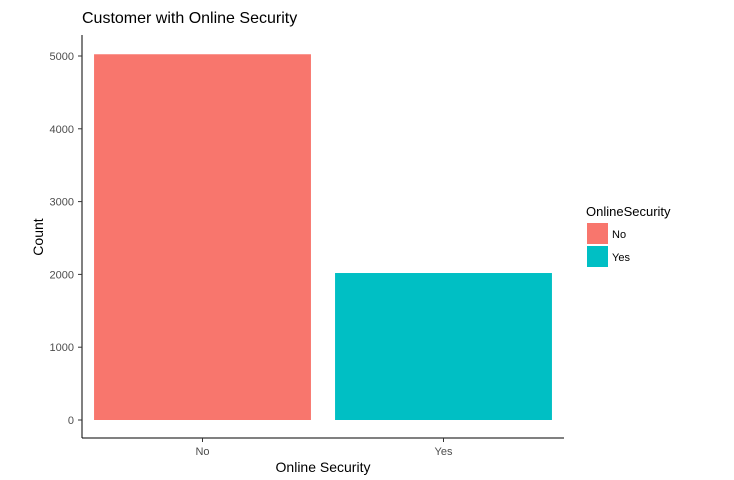 This screenshot has width=734, height=480. I want to click on legend-label-yes: Yes, so click(621, 258).